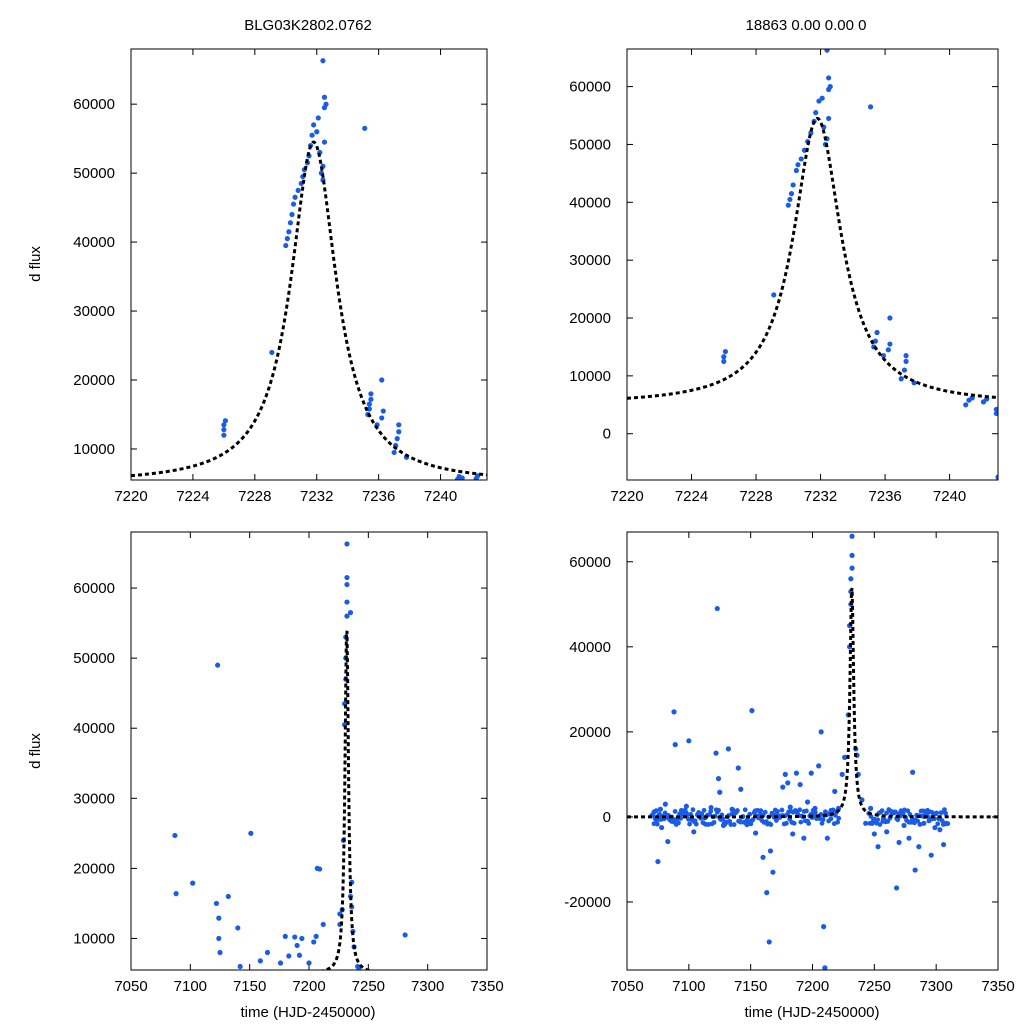  I want to click on x-tick-label: 7300, so click(935, 986).